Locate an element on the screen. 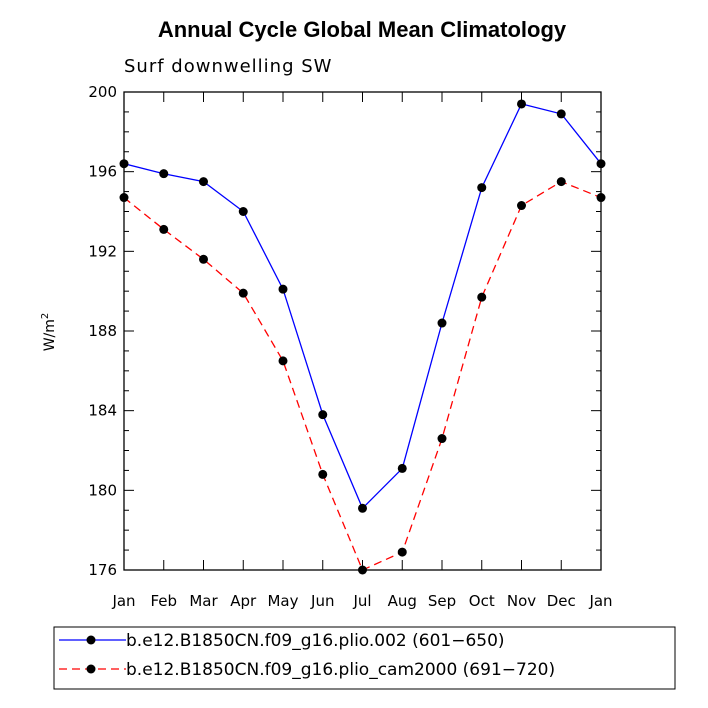 The image size is (708, 708). y-tick-label: 196 is located at coordinates (102, 172).